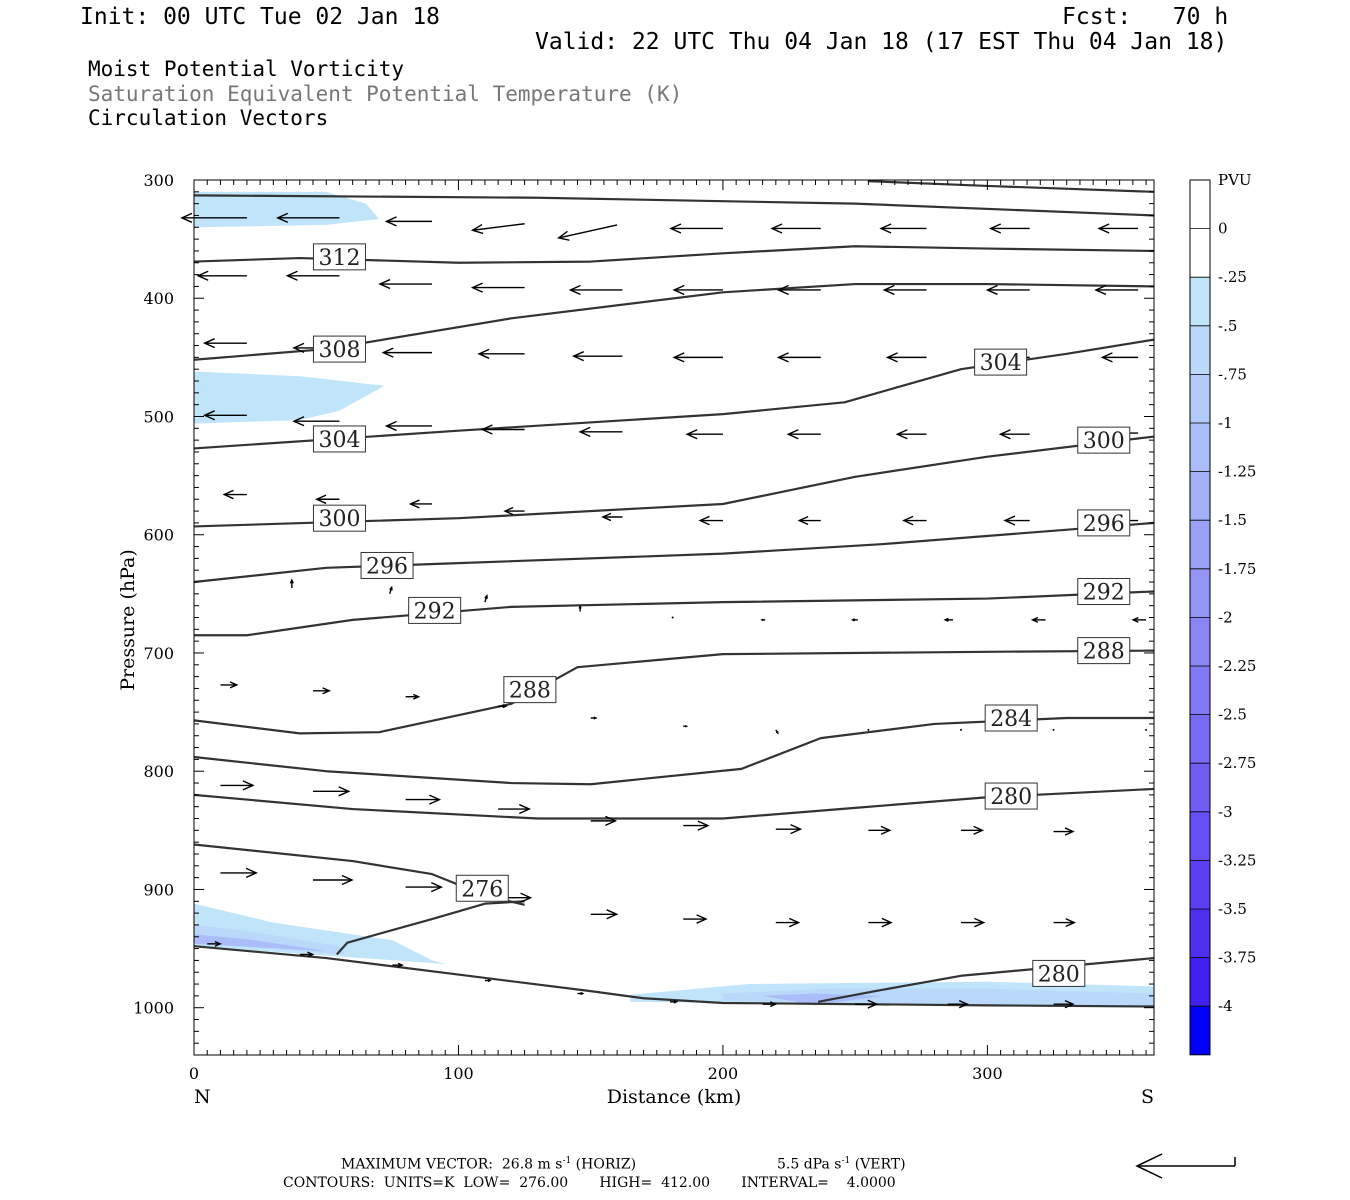 This screenshot has width=1350, height=1200. I want to click on colorbar-label: -3.75, so click(1237, 958).